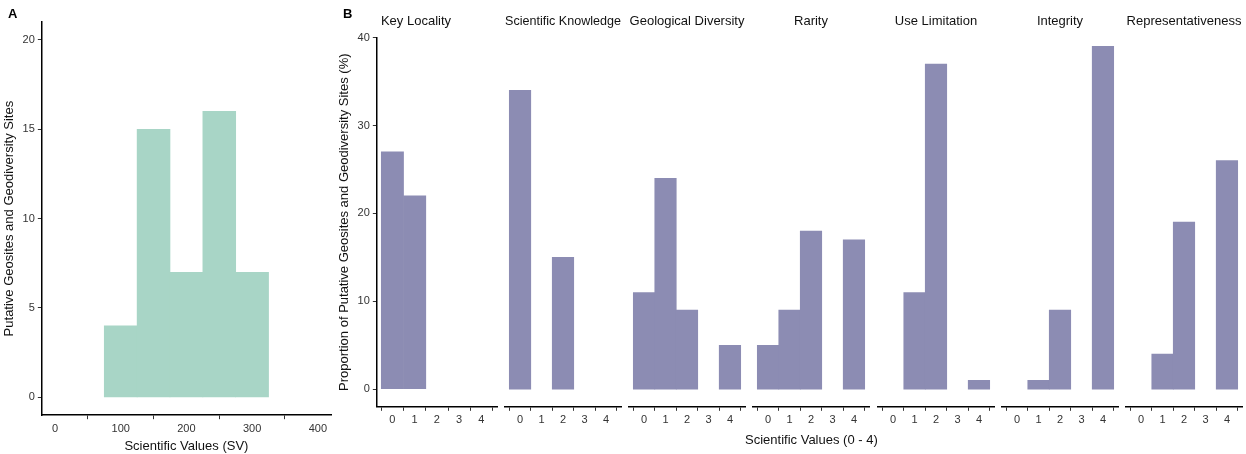 The height and width of the screenshot is (454, 1246). I want to click on x-tick-label: 200, so click(186, 427).